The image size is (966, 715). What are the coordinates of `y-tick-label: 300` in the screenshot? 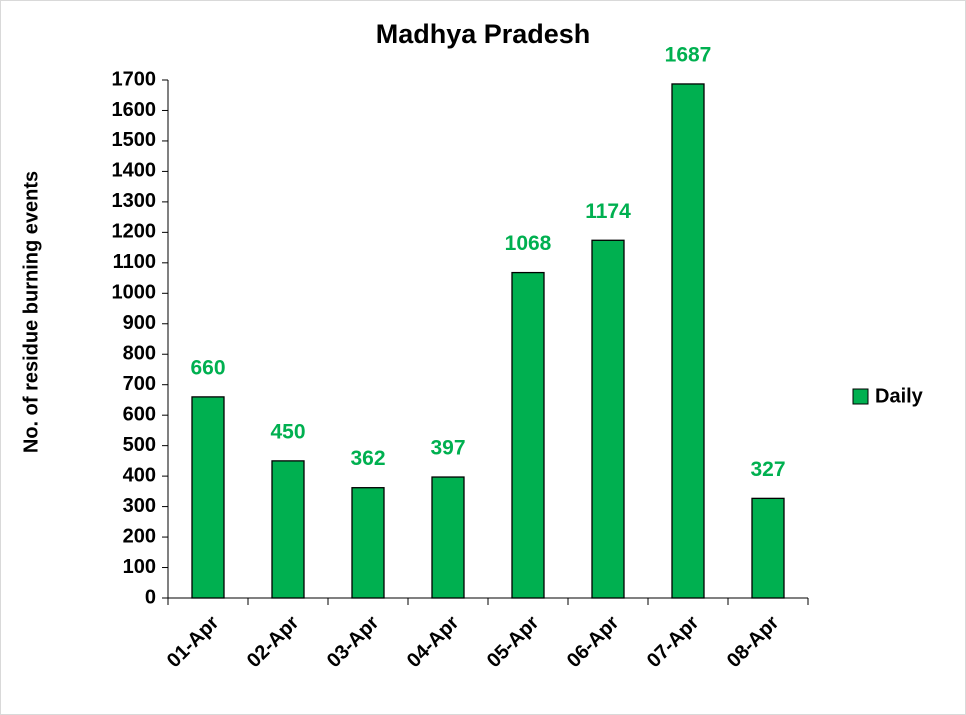 It's located at (139, 506).